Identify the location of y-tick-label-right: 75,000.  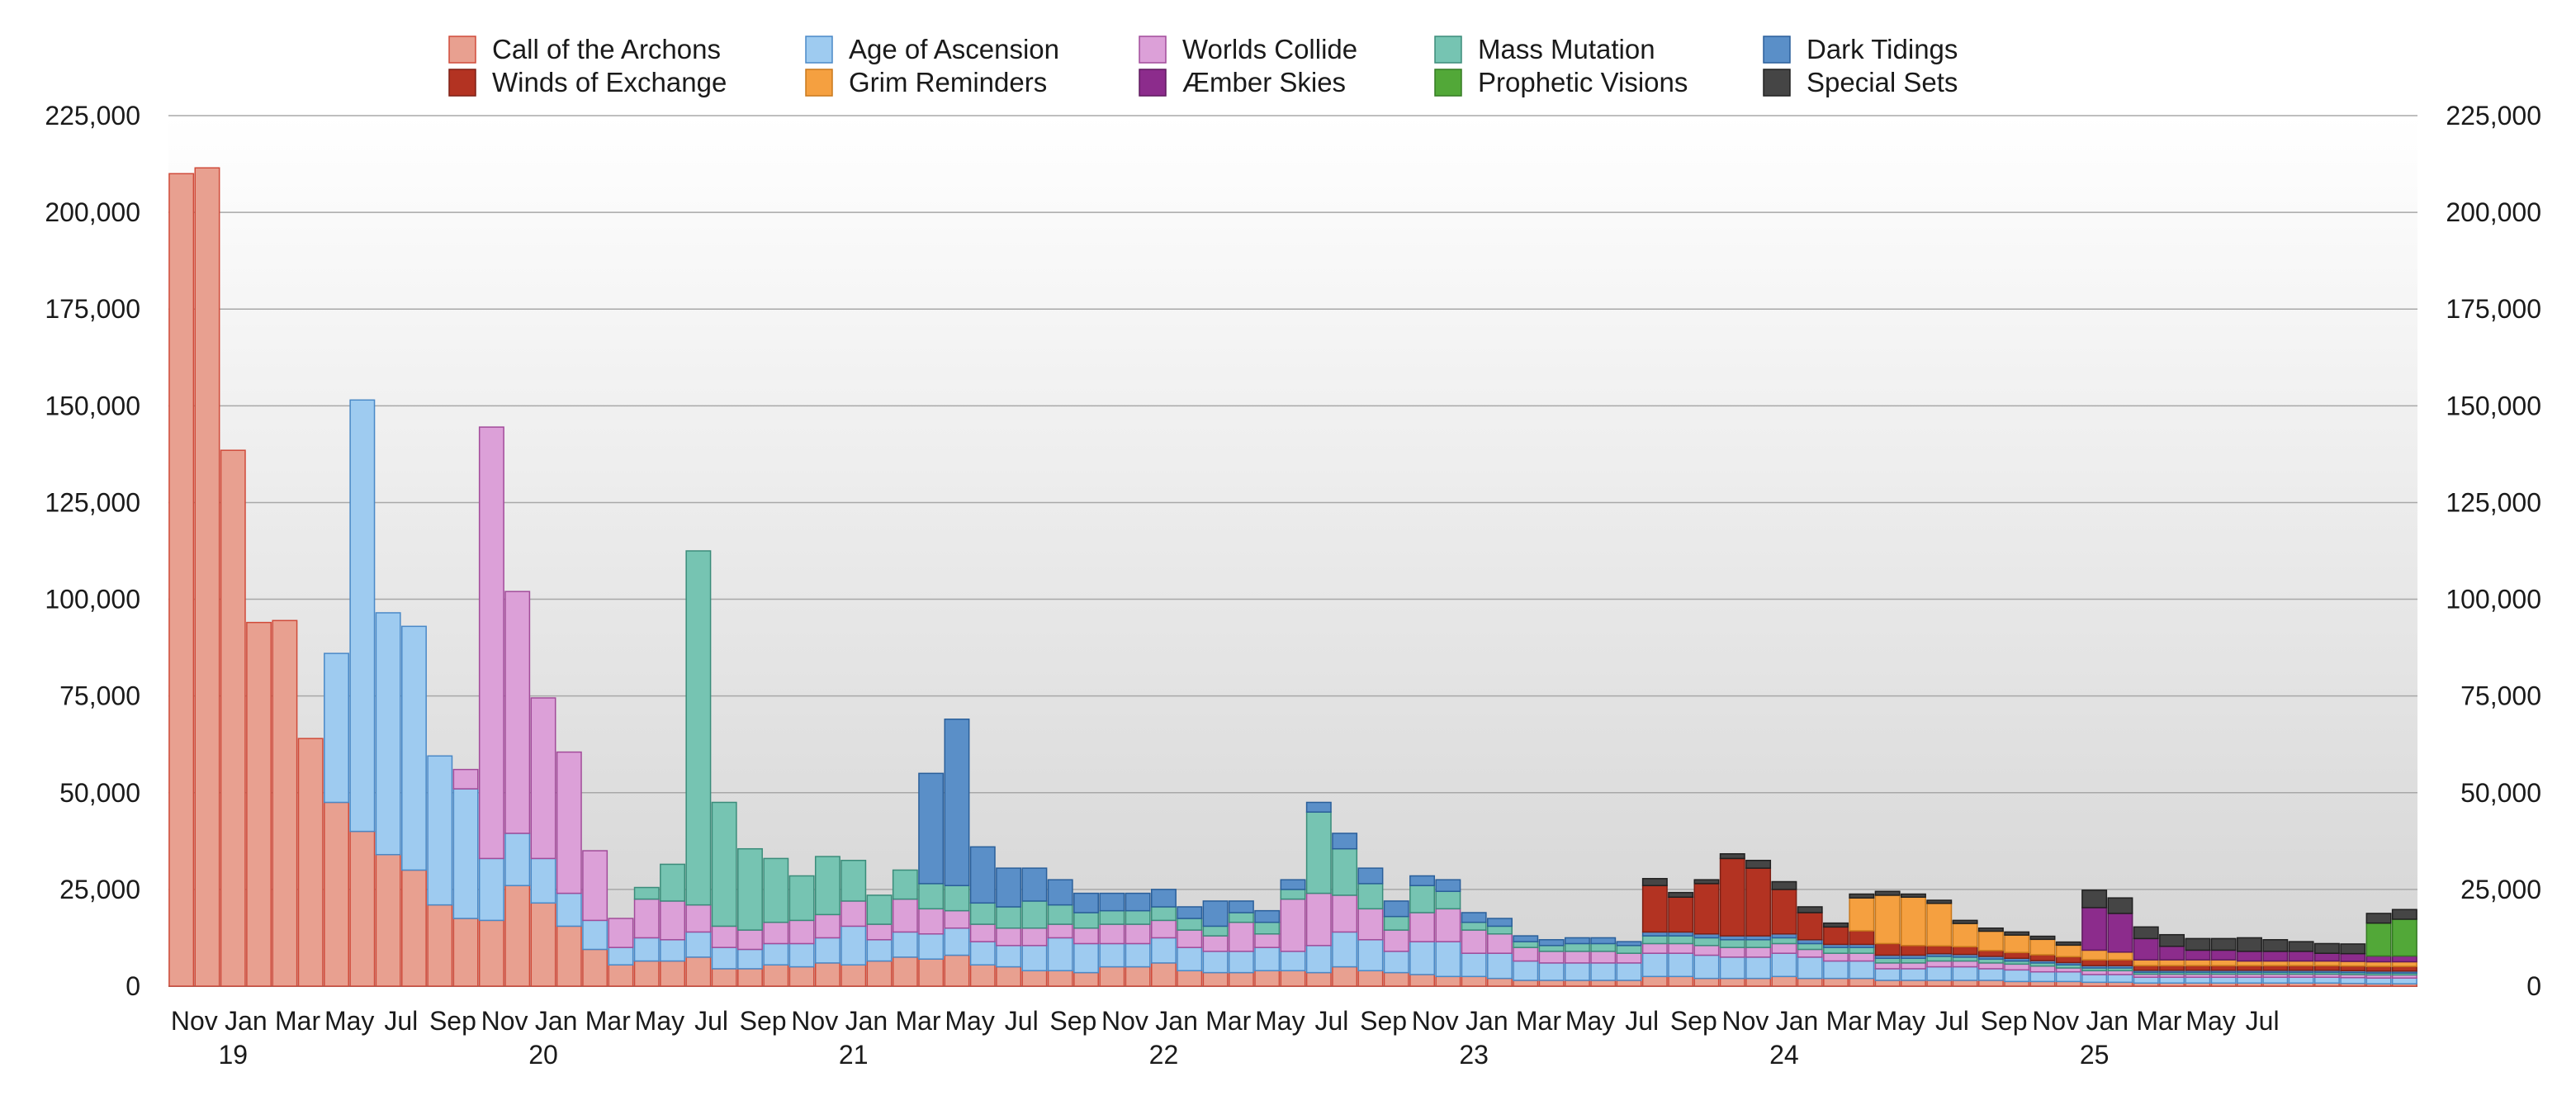
(2500, 696).